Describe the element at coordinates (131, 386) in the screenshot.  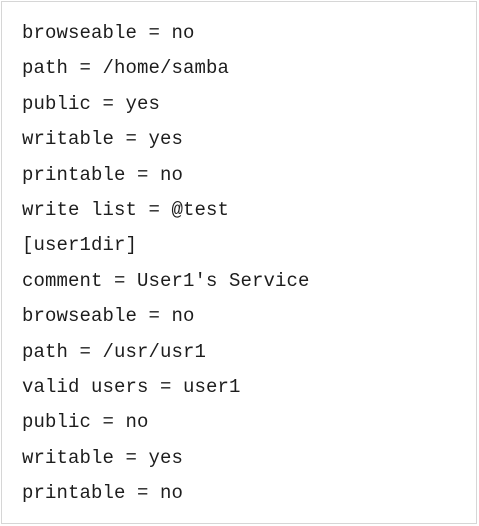
I see `config-line: valid users = user1` at that location.